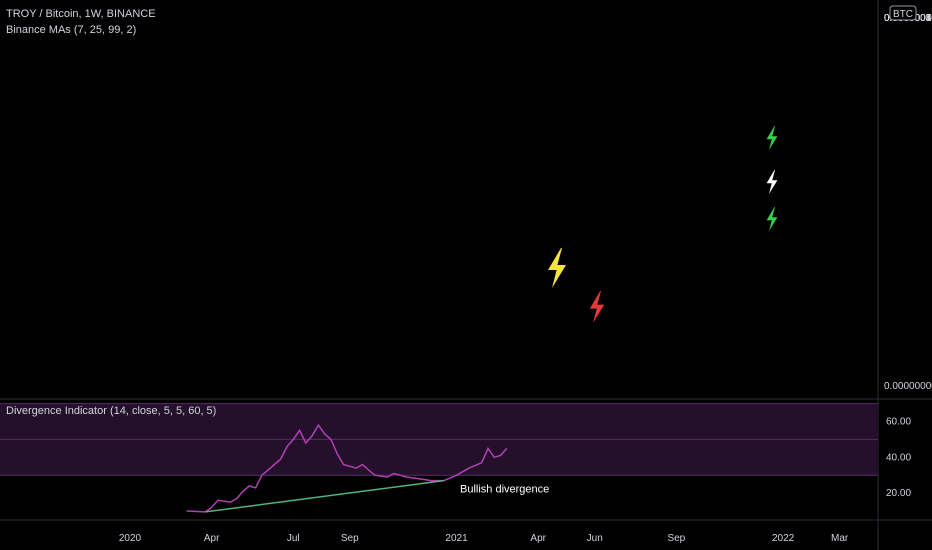 This screenshot has width=932, height=550. I want to click on time-tick-label: Jul, so click(293, 538).